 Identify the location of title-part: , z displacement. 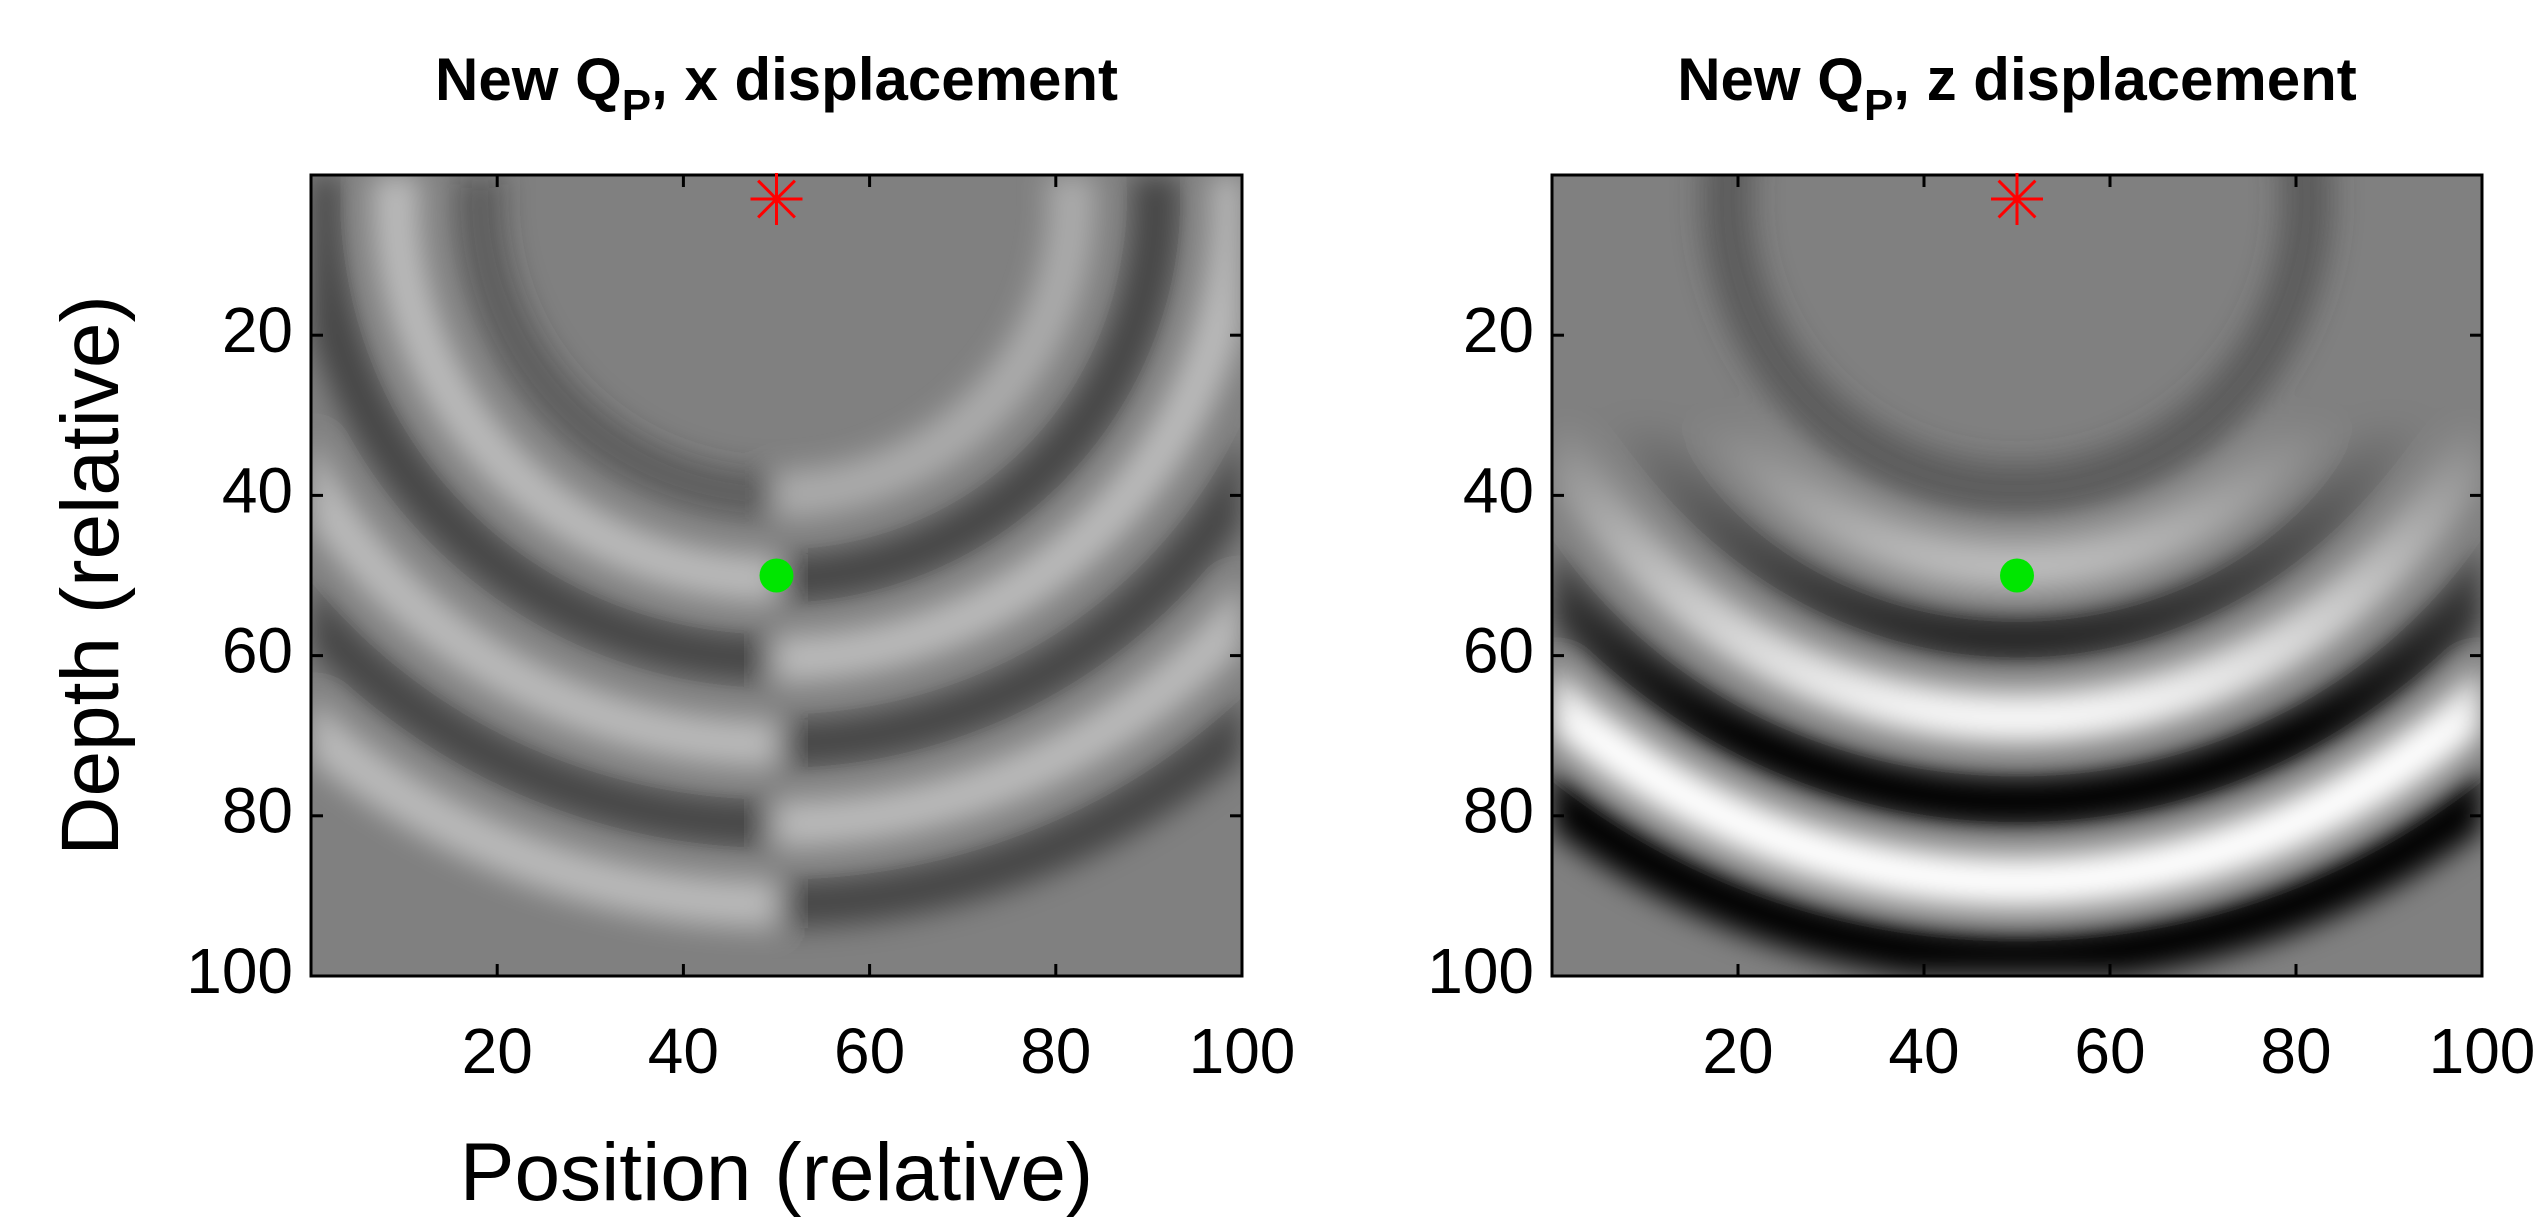
(2124, 79).